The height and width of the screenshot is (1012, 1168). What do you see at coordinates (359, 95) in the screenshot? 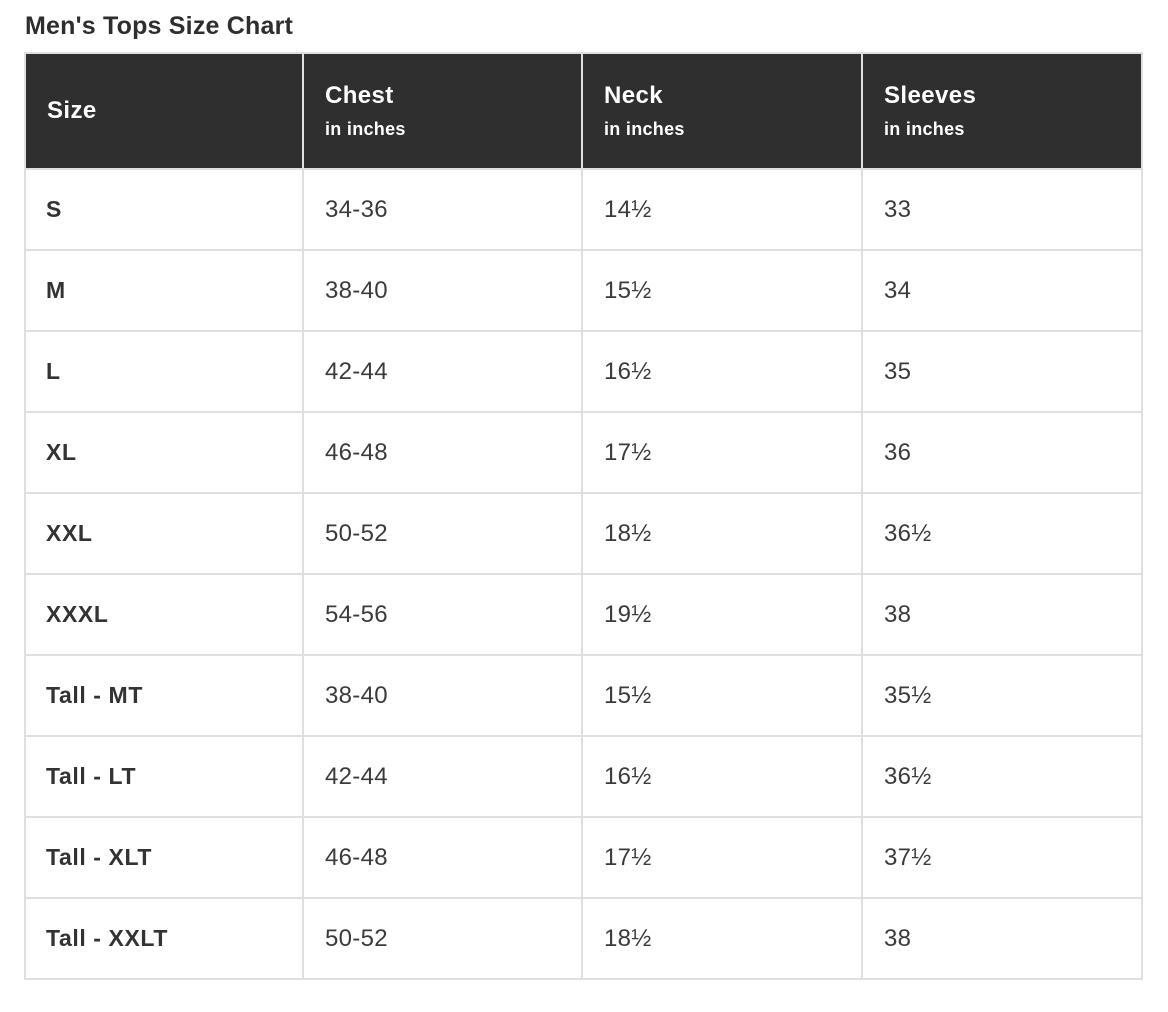
I see `col-header-chest-label: Chest` at bounding box center [359, 95].